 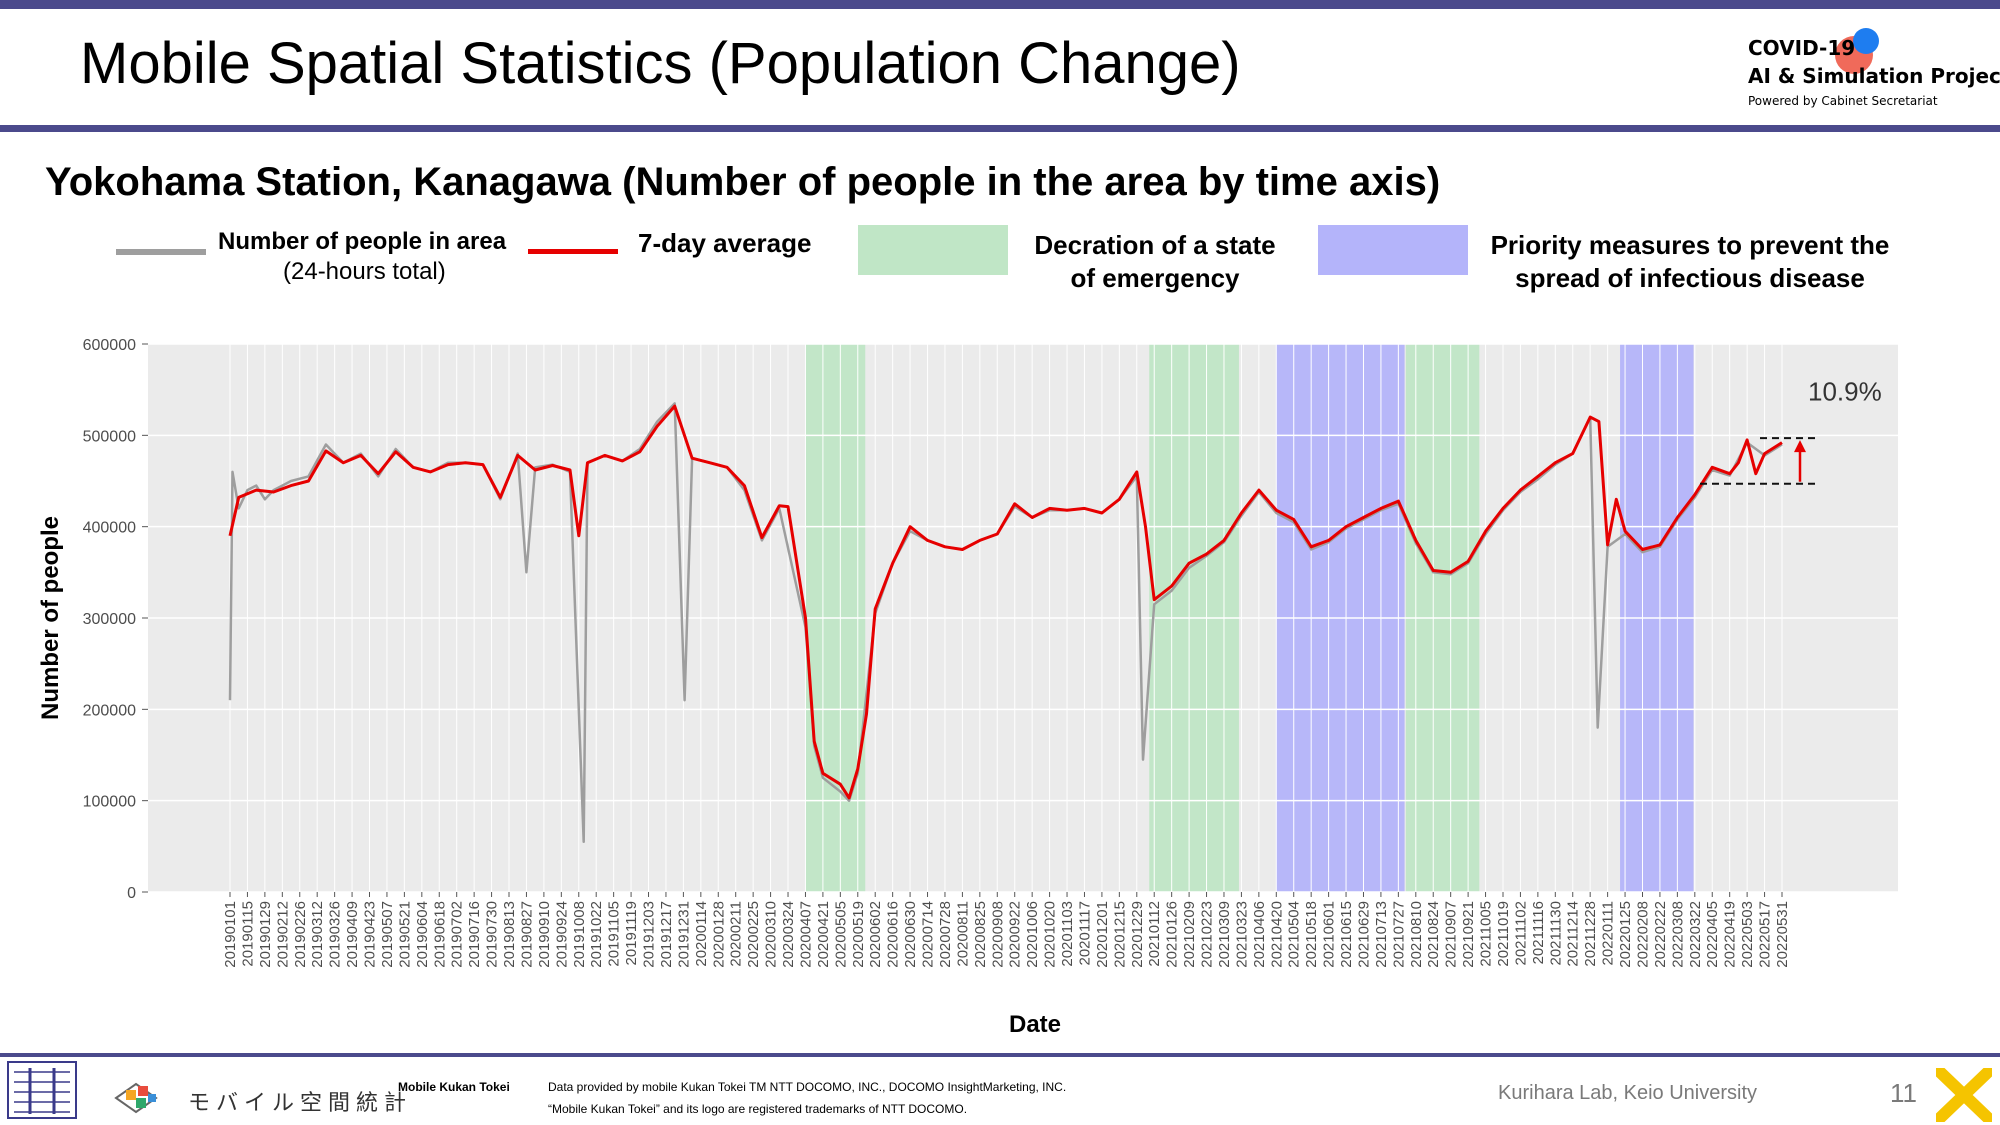 I want to click on x-tick-label: 20190115, so click(x=247, y=934).